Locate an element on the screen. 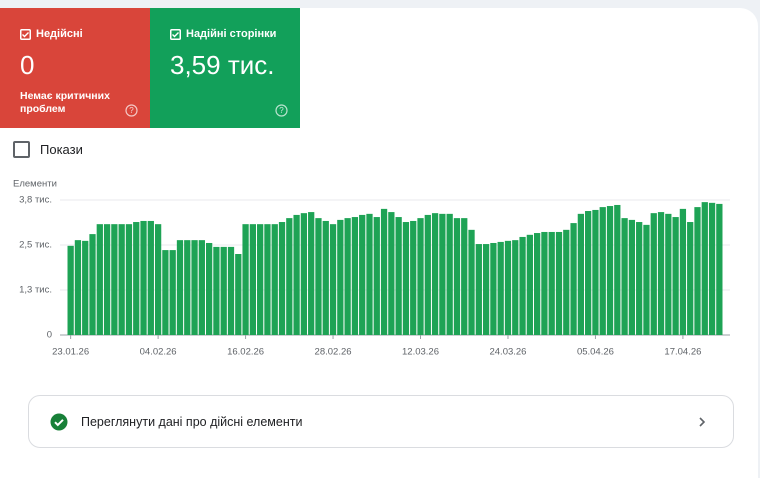 The width and height of the screenshot is (760, 478). checkbox-box is located at coordinates (21, 149).